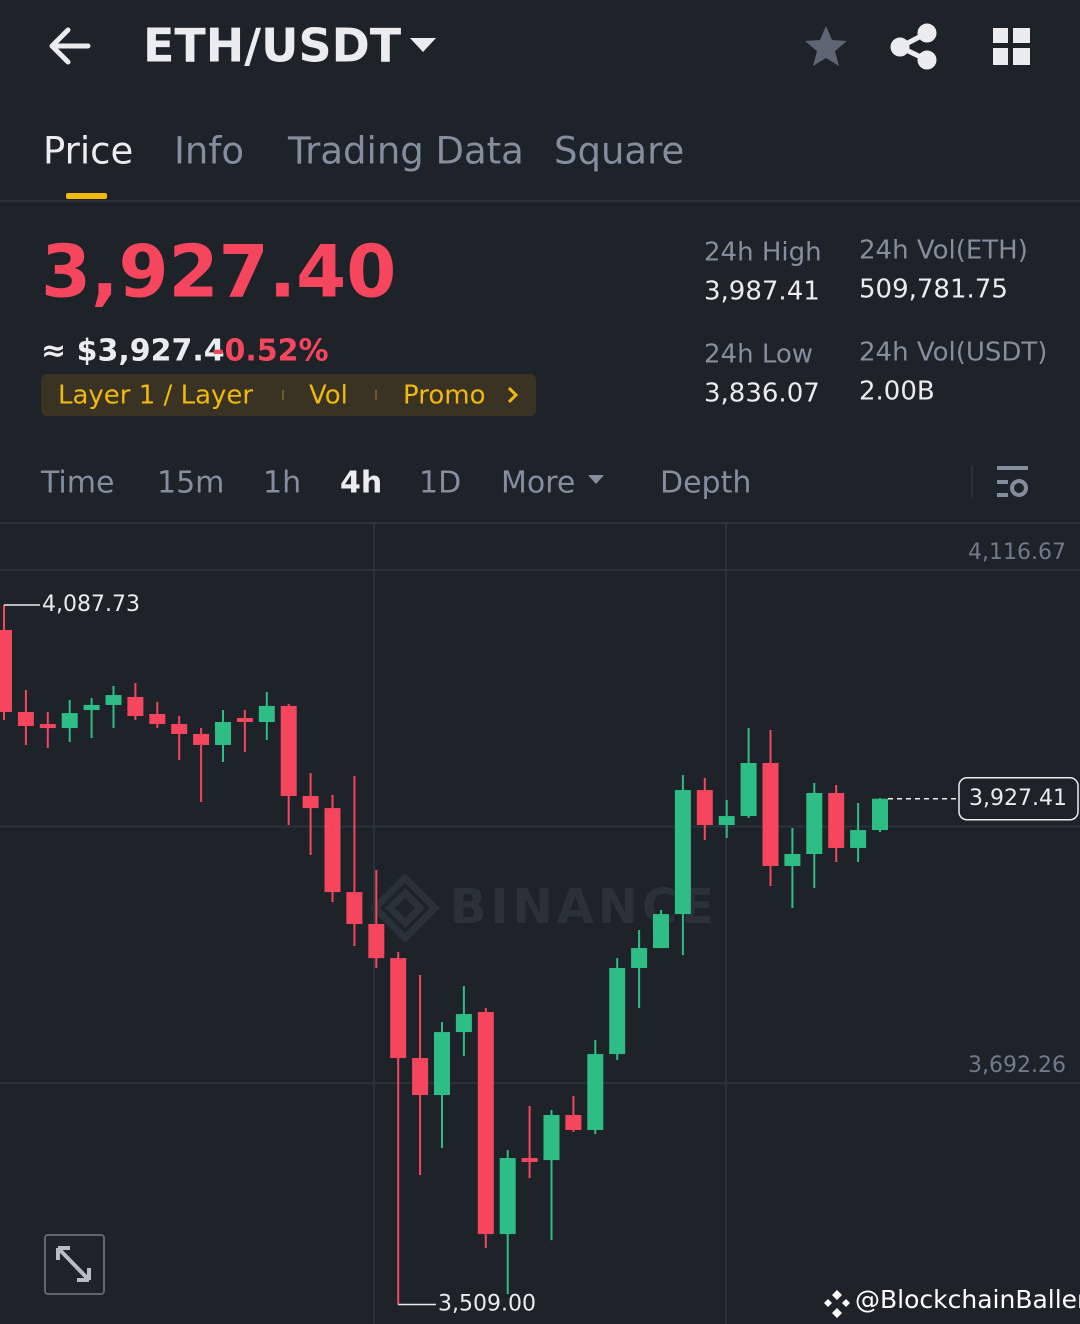 This screenshot has width=1080, height=1324. Describe the element at coordinates (762, 394) in the screenshot. I see `stat-value: 3,836.07` at that location.